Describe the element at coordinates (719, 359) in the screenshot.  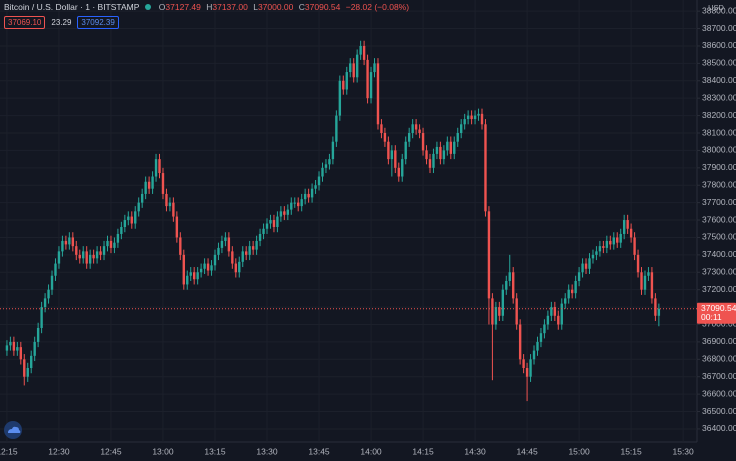
I see `y-tick-label: 36800.00` at that location.